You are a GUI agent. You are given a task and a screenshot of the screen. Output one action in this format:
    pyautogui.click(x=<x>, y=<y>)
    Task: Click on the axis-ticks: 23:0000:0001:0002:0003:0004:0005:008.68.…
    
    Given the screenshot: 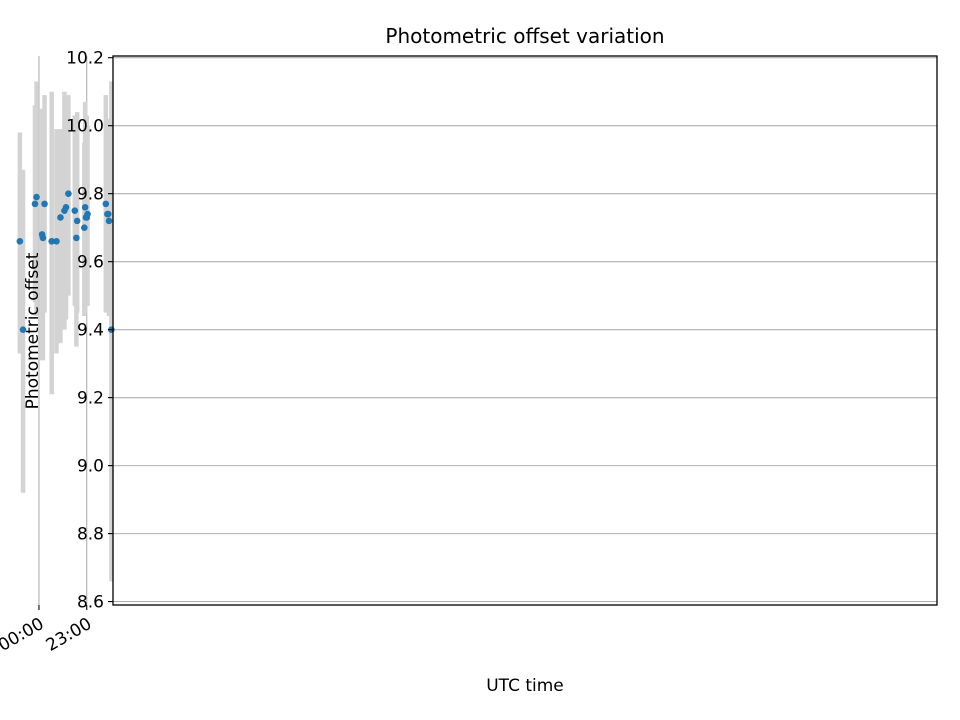 What is the action you would take?
    pyautogui.click(x=56, y=352)
    